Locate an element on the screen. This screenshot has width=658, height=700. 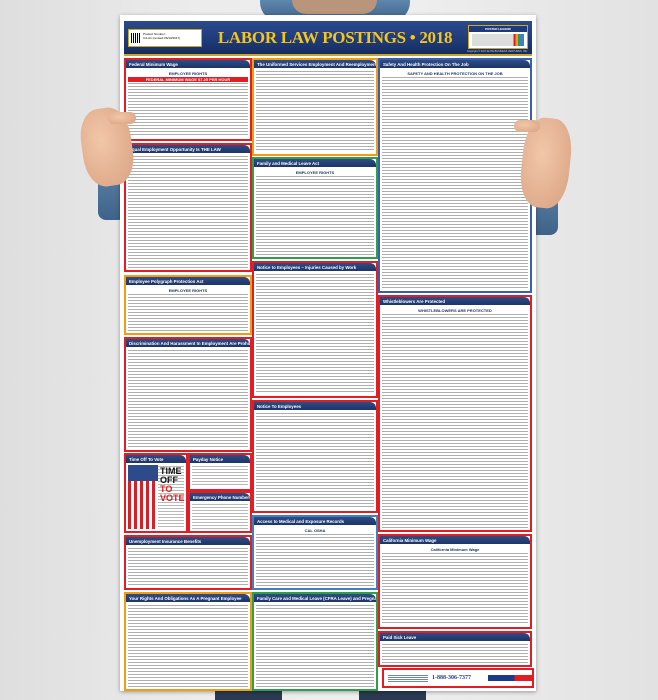
section-title: Emergency Phone Numbers is located at coordinates (220, 497).